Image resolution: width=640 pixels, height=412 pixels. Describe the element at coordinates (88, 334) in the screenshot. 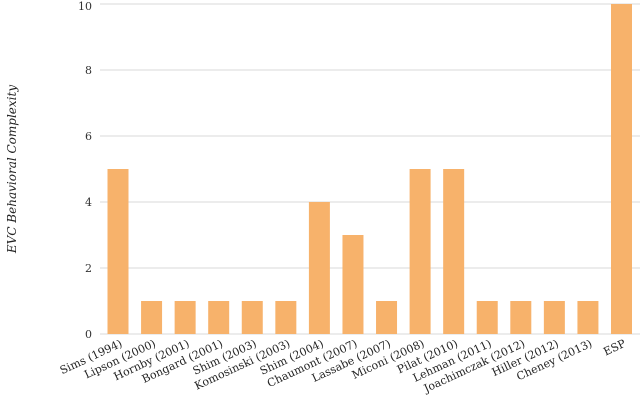

I see `y-tick-label: 0` at that location.